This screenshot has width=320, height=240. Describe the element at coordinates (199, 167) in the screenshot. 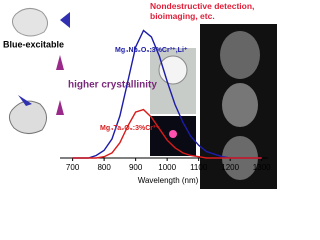

I see `x-tick-label: 1100` at that location.